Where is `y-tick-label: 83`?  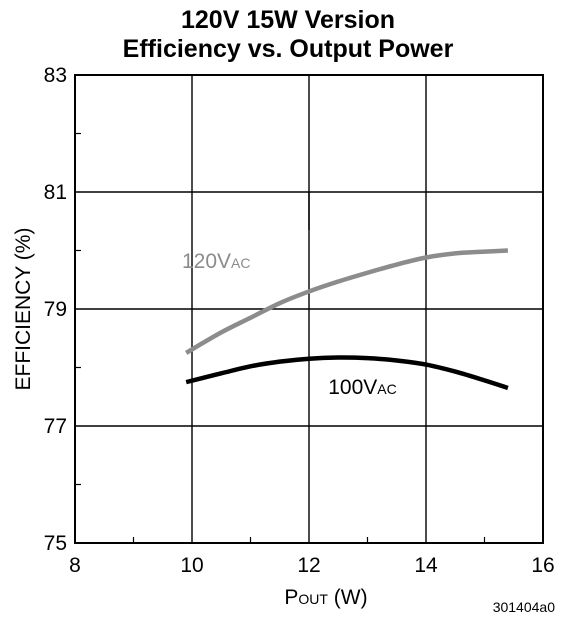
y-tick-label: 83 is located at coordinates (55, 75).